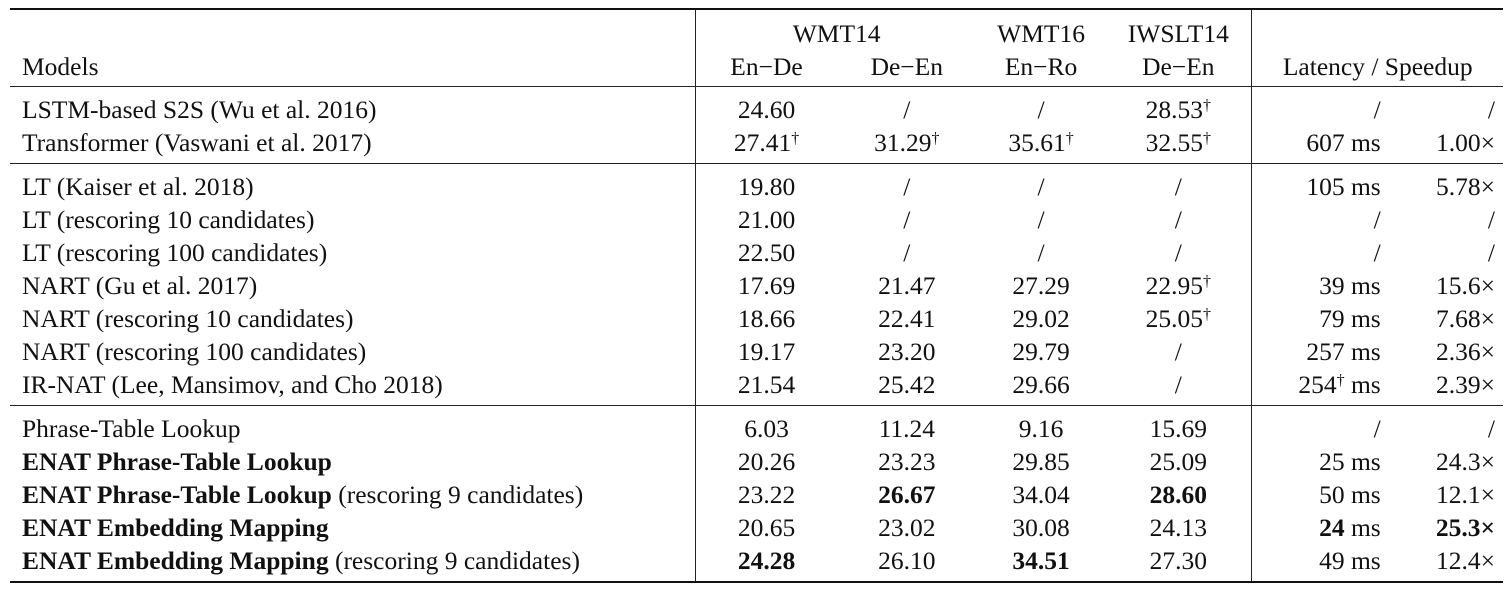  What do you see at coordinates (1178, 425) in the screenshot?
I see `cell-iwslt14-de-en: 15.69` at bounding box center [1178, 425].